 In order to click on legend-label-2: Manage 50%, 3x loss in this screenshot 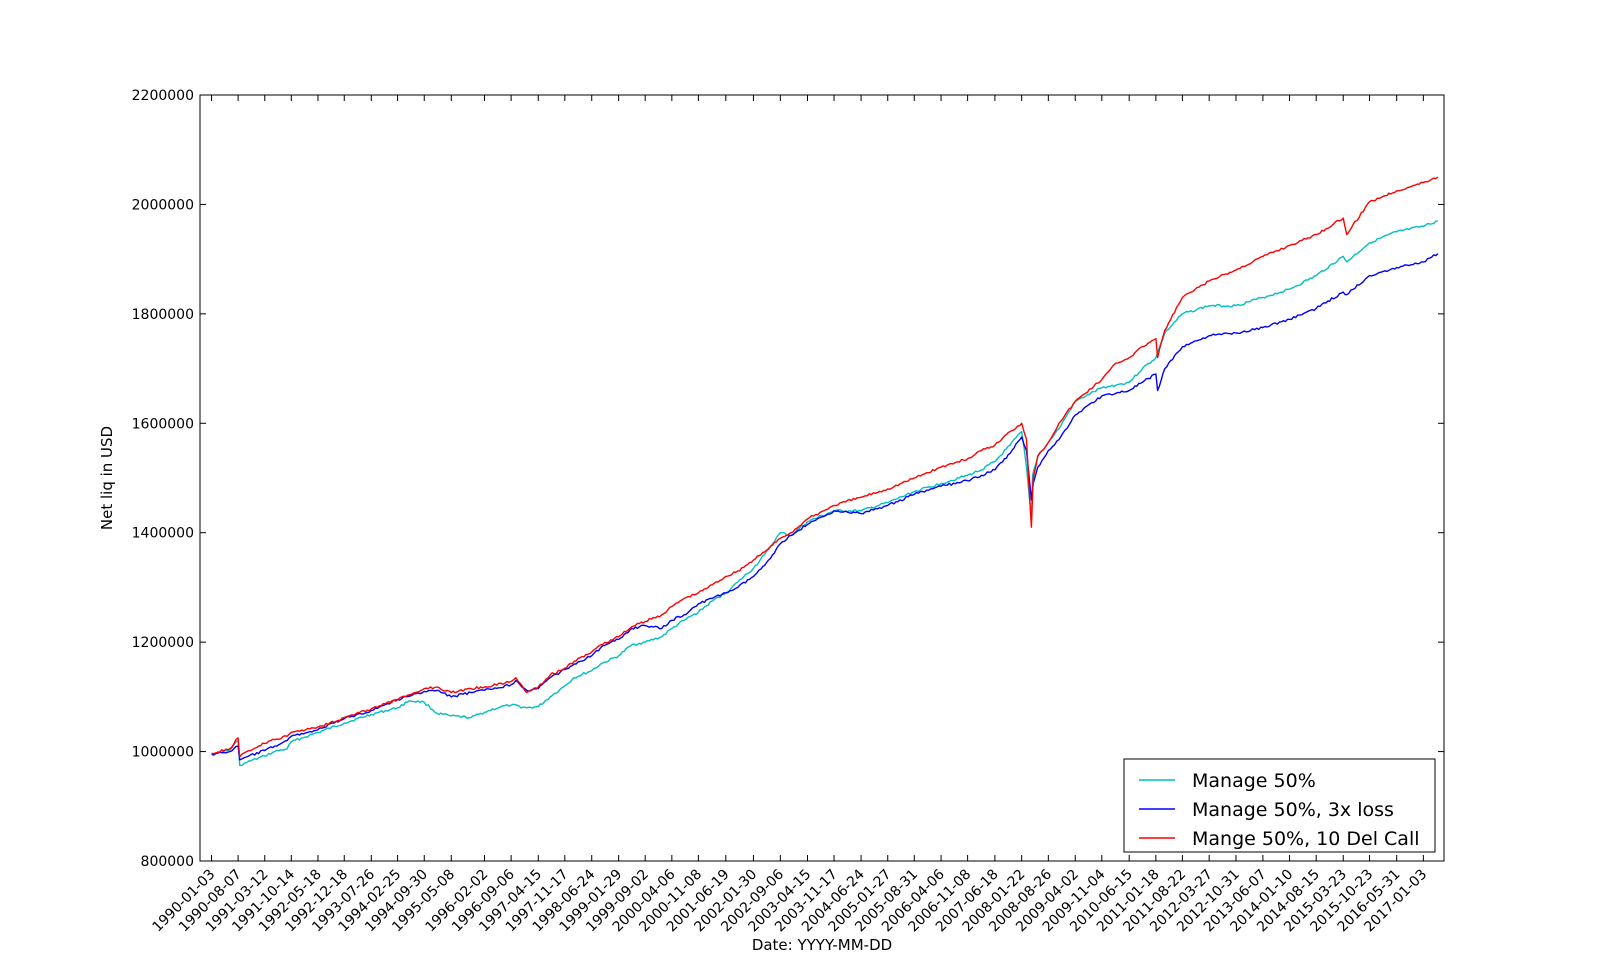, I will do `click(1293, 810)`.